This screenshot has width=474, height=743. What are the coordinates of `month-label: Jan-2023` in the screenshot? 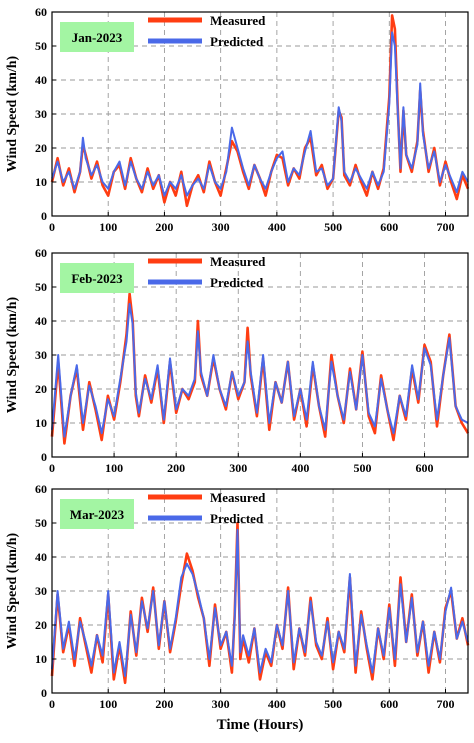 It's located at (97, 37).